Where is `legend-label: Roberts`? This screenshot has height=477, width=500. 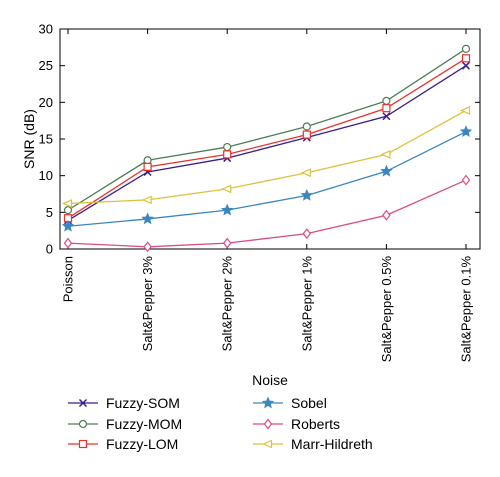
legend-label: Roberts is located at coordinates (315, 424).